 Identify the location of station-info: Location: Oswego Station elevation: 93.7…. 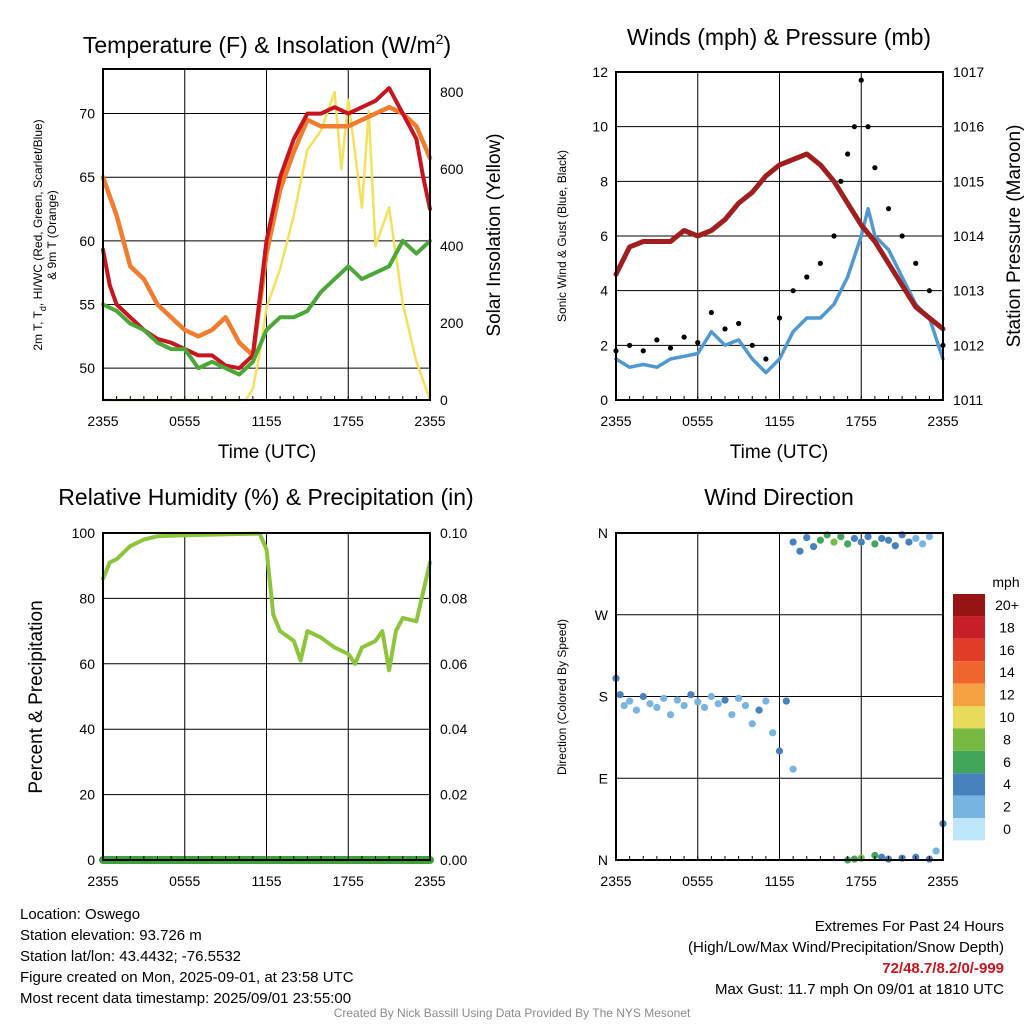
(187, 956).